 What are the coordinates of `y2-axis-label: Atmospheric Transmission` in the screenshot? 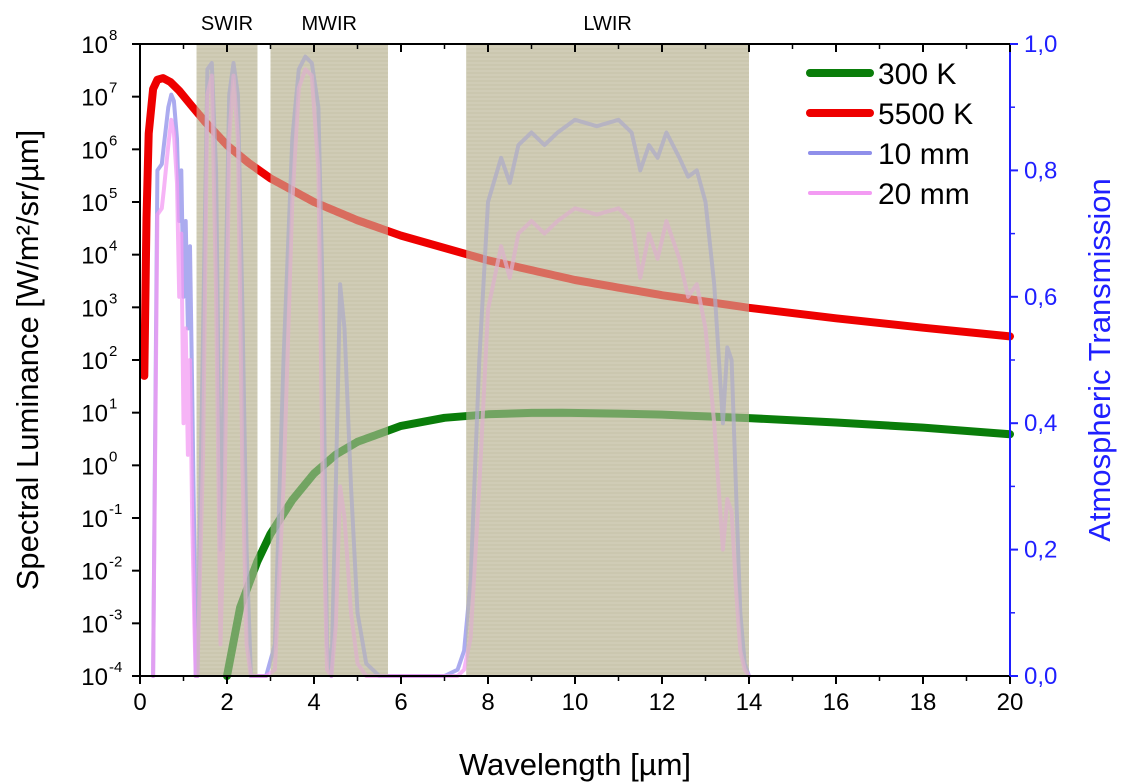 It's located at (1099, 360).